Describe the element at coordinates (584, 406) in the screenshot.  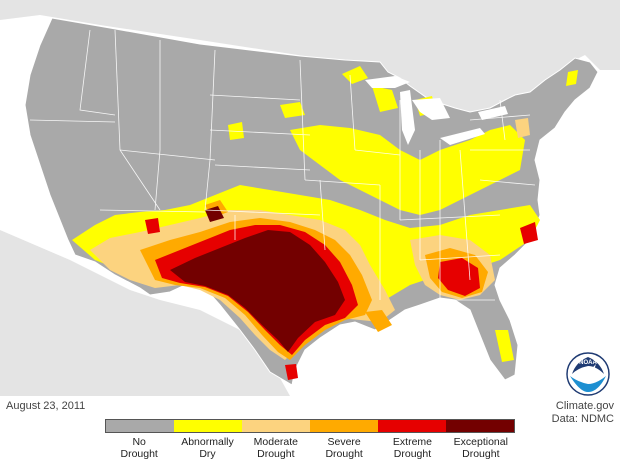
I see `credit-source: Climate.gov` at that location.